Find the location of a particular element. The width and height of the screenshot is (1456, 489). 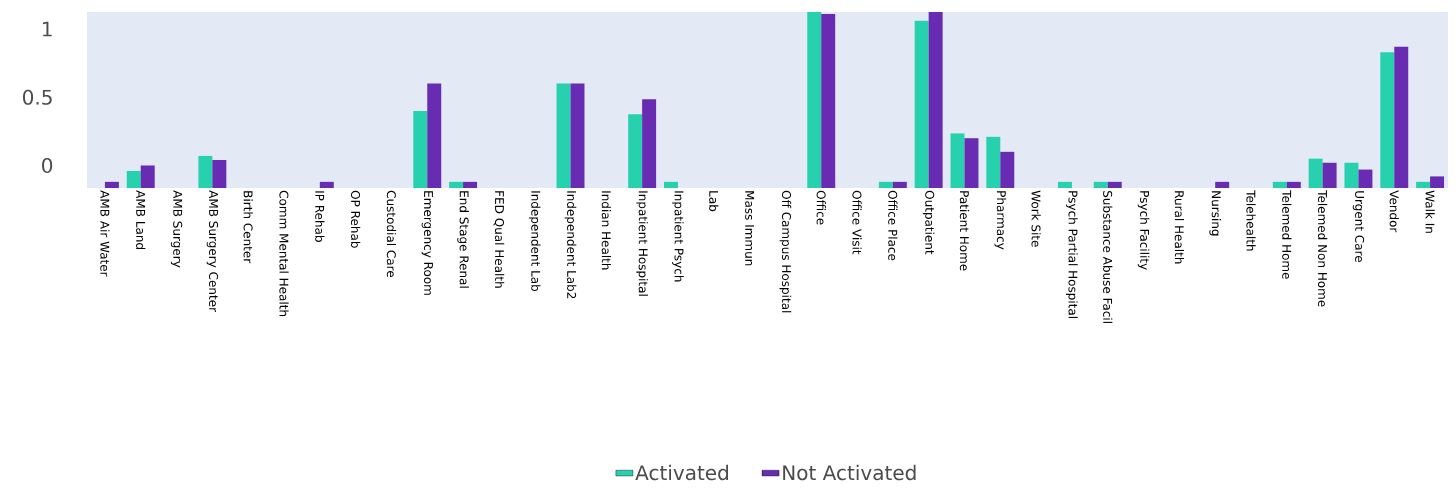

x-tick-label: Substance Abuse Facil is located at coordinates (1108, 256).